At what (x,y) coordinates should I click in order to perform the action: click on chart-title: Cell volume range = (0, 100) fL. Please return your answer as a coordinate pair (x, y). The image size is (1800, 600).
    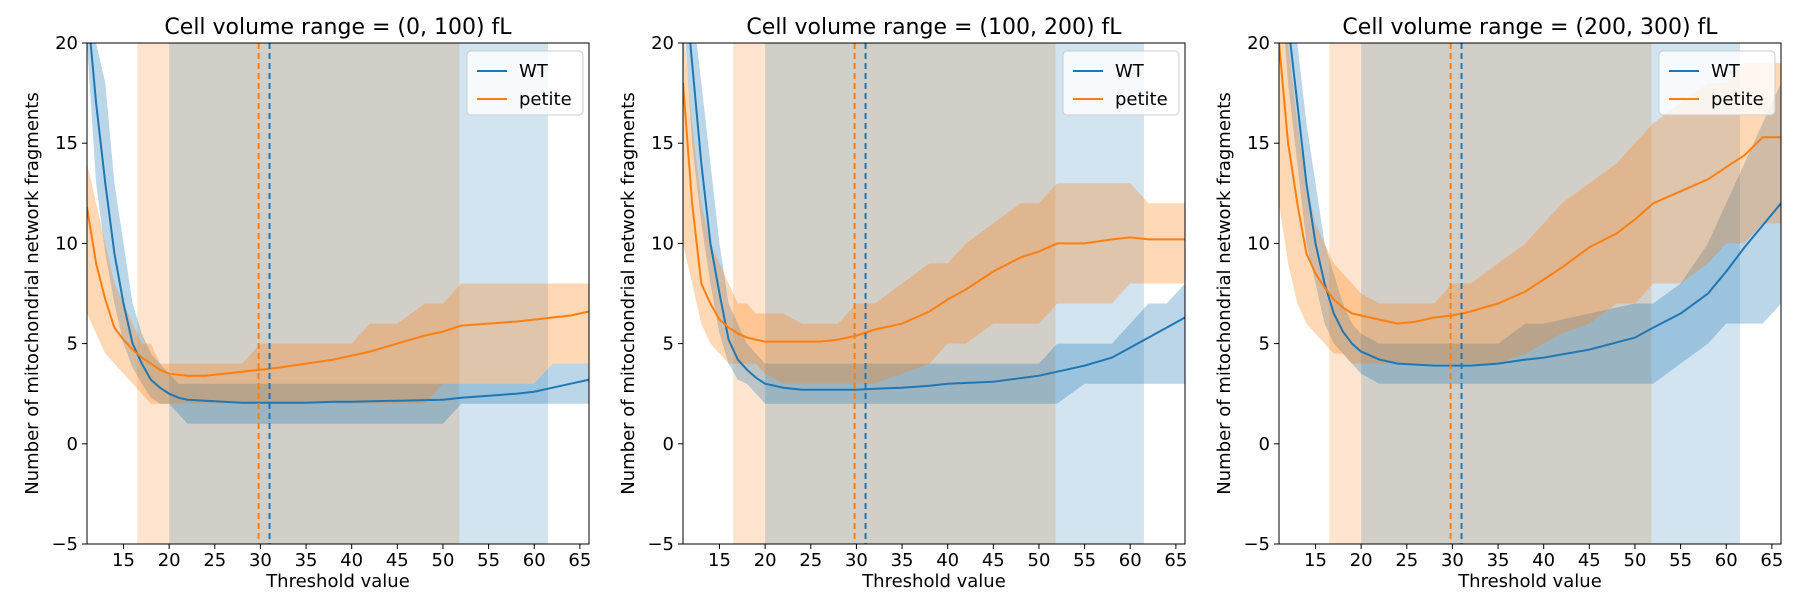
    Looking at the image, I should click on (338, 27).